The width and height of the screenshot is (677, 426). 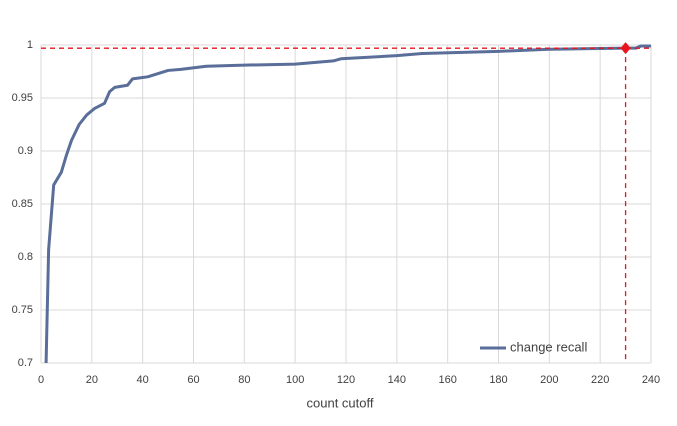 What do you see at coordinates (447, 380) in the screenshot?
I see `x-tick-label: 160` at bounding box center [447, 380].